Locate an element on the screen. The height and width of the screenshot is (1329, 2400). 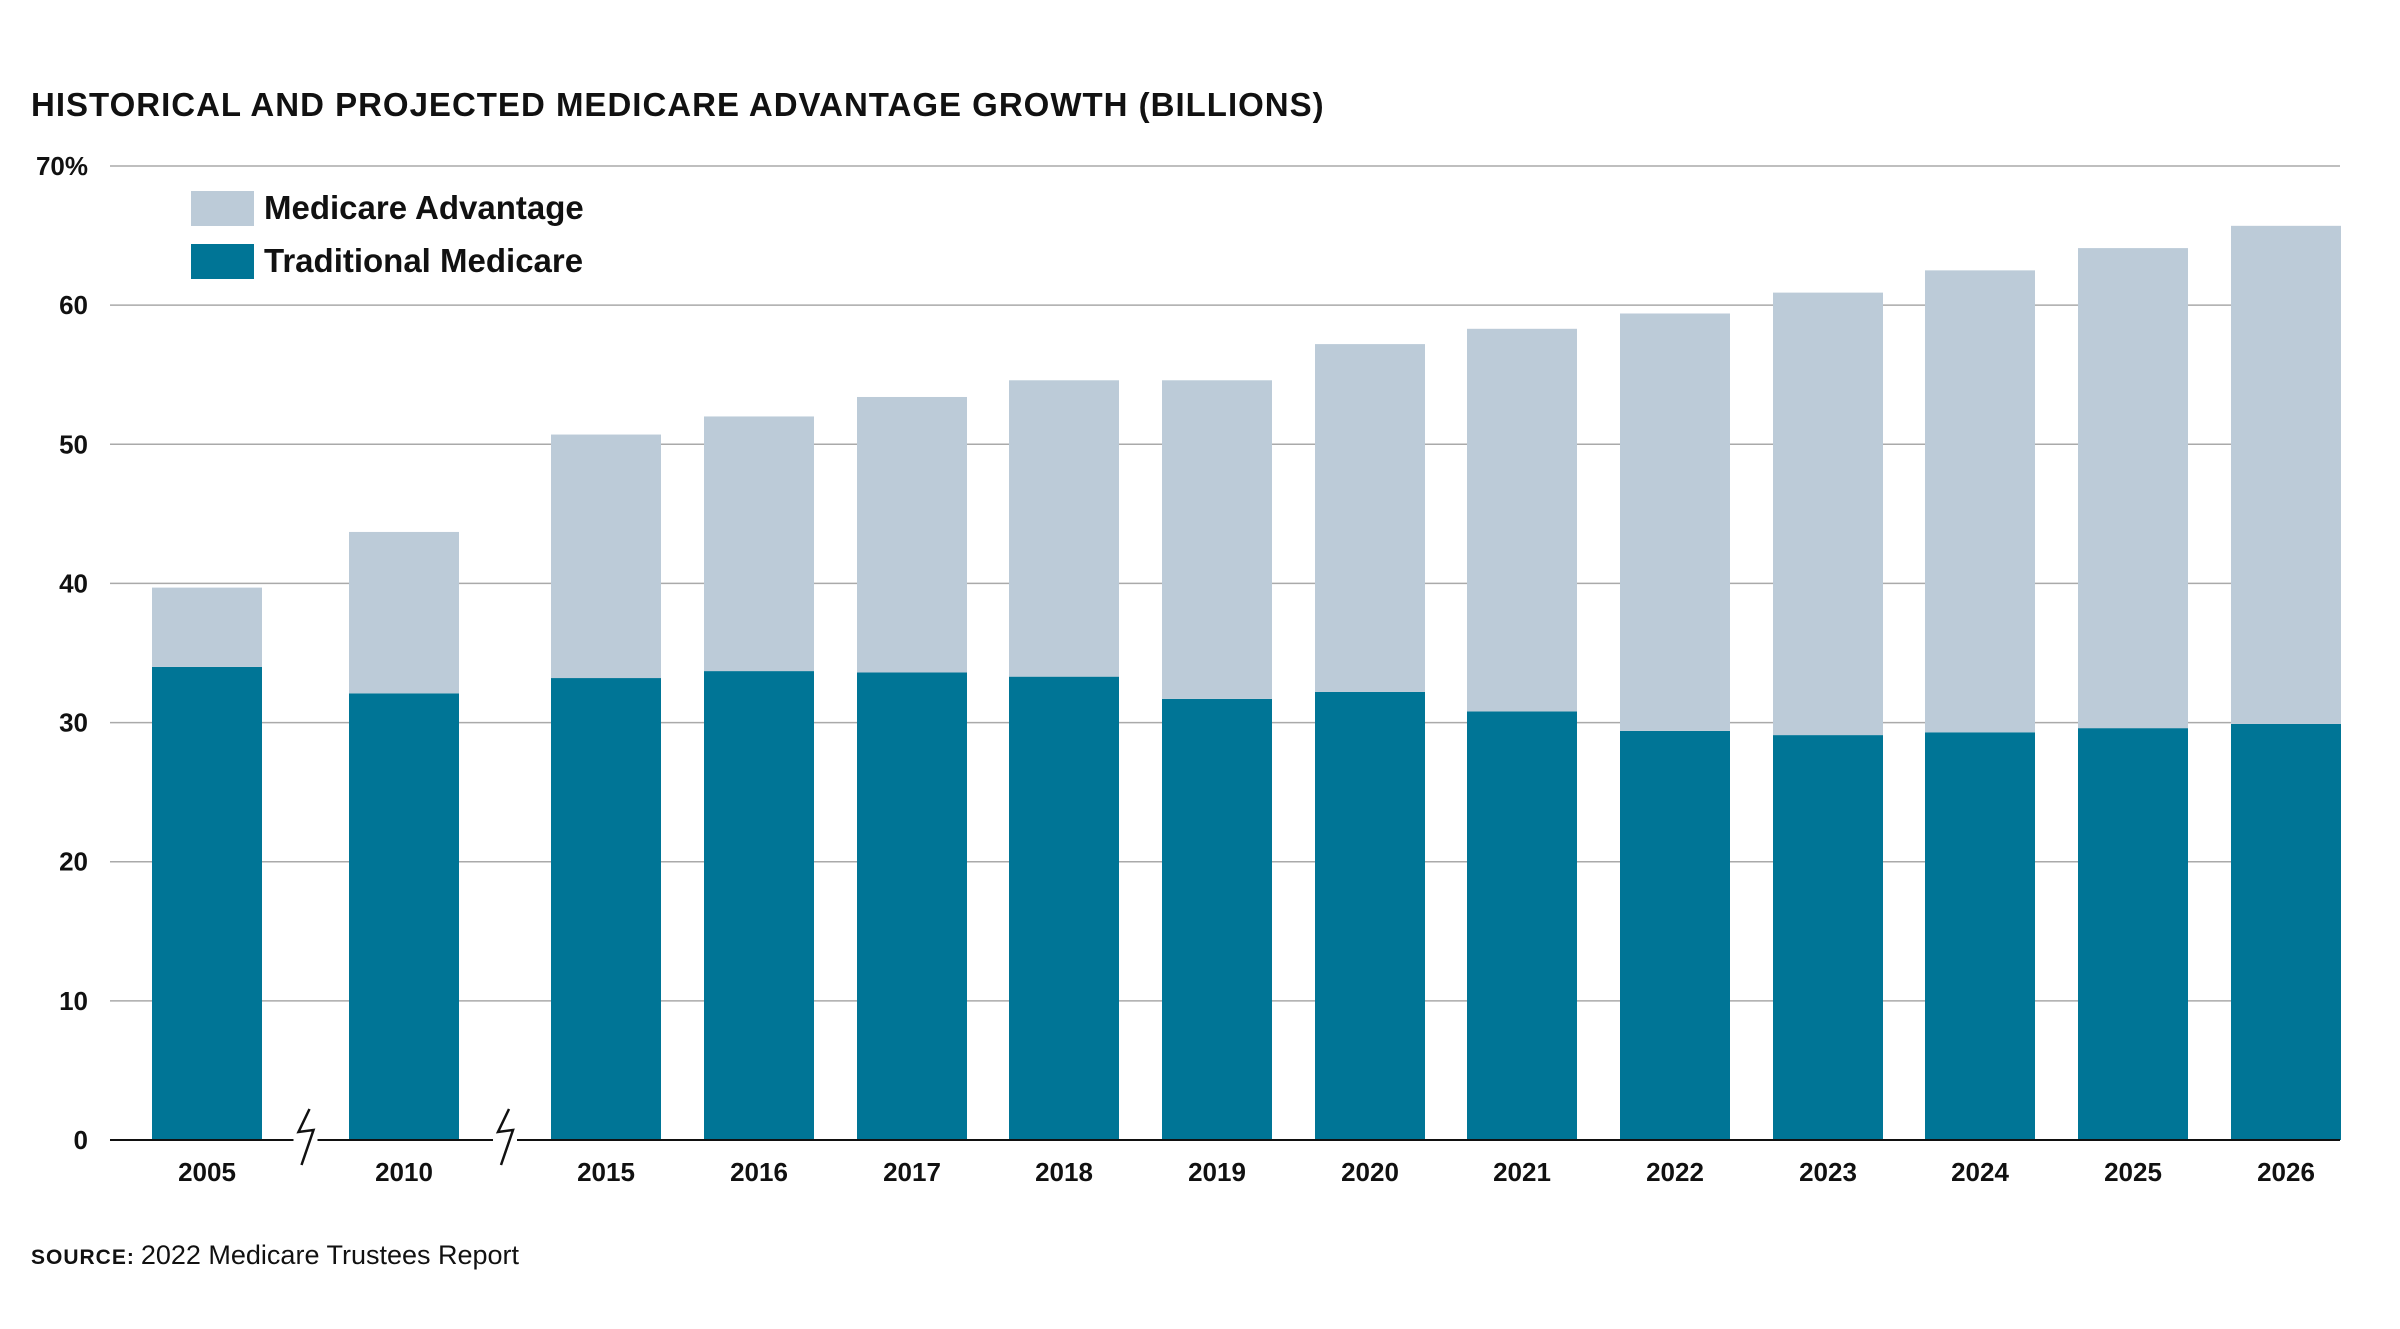
x-tick-label: 2022 is located at coordinates (1675, 1172).